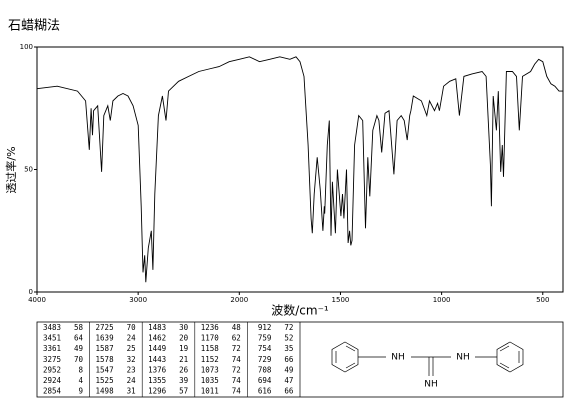 This screenshot has width=570, height=413. Describe the element at coordinates (210, 359) in the screenshot. I see `table-cell: 1152` at that location.